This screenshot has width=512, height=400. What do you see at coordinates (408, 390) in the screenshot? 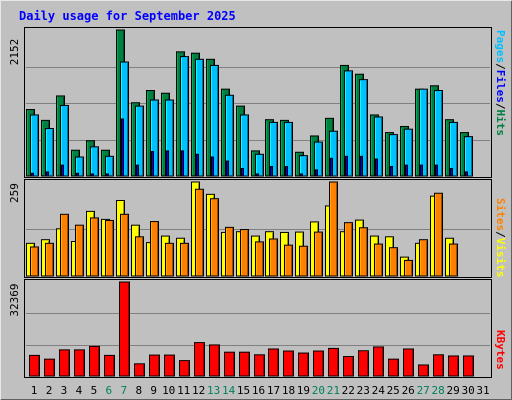
I see `x-day-label: 26` at bounding box center [408, 390].